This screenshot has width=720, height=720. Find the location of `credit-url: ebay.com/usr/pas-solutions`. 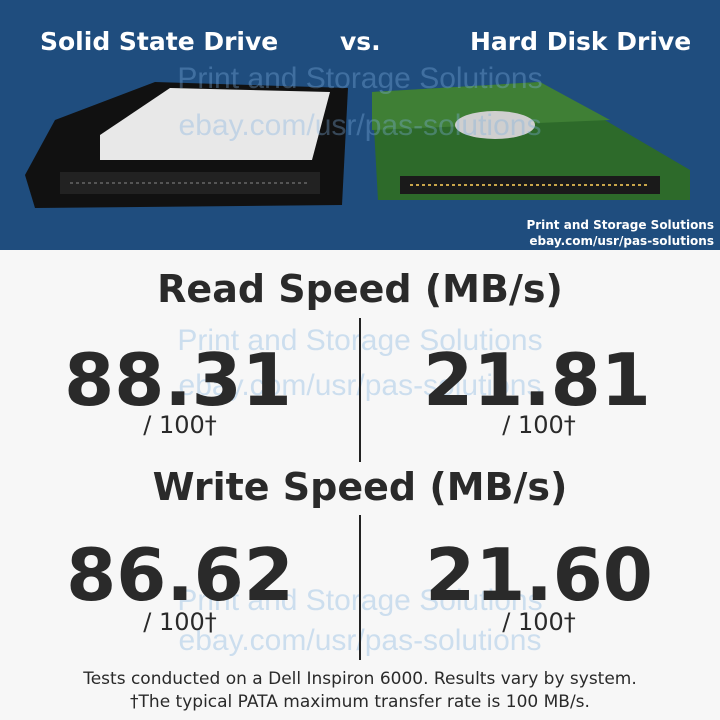

credit-url: ebay.com/usr/pas-solutions is located at coordinates (621, 241).